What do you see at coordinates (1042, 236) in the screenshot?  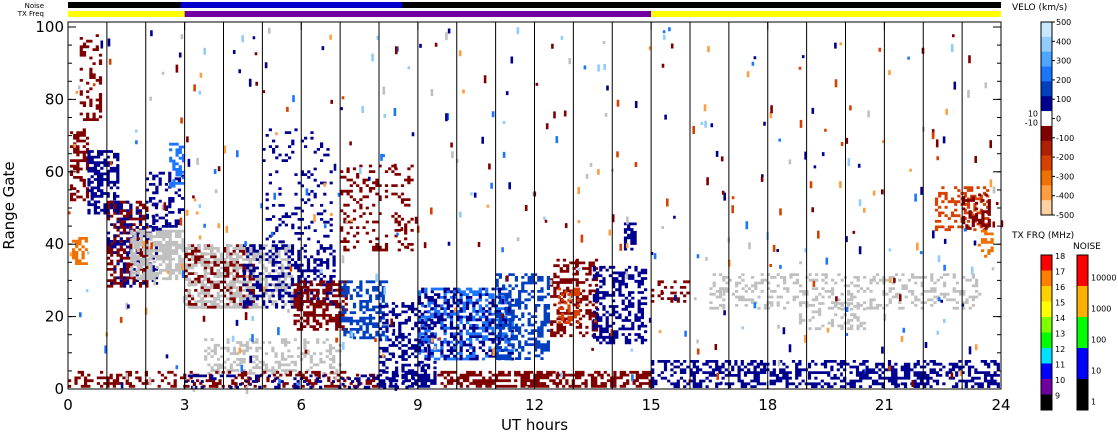 I see `txfreq-colorbar-title: TX FRQ (MHz)` at bounding box center [1042, 236].